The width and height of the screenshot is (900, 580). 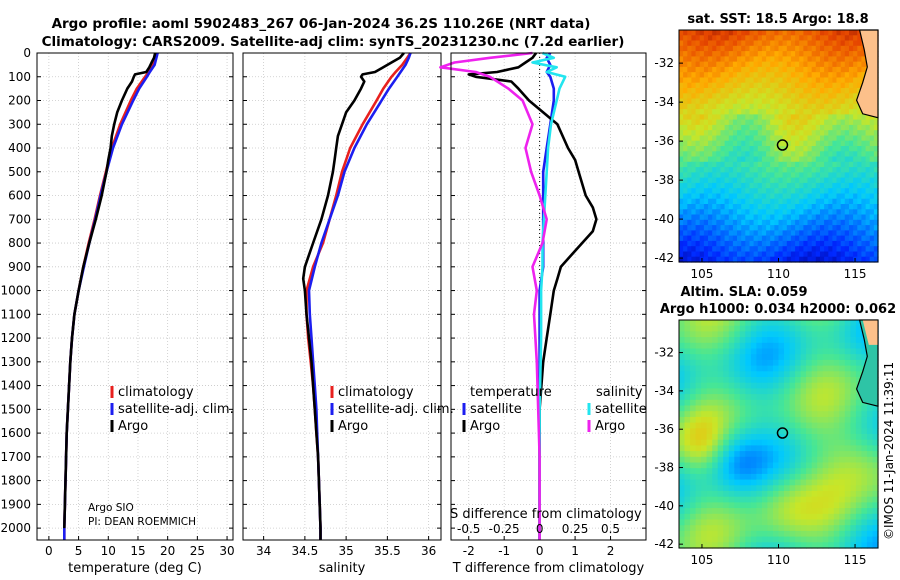 I want to click on depth-tick-label: 600, so click(x=19, y=196).